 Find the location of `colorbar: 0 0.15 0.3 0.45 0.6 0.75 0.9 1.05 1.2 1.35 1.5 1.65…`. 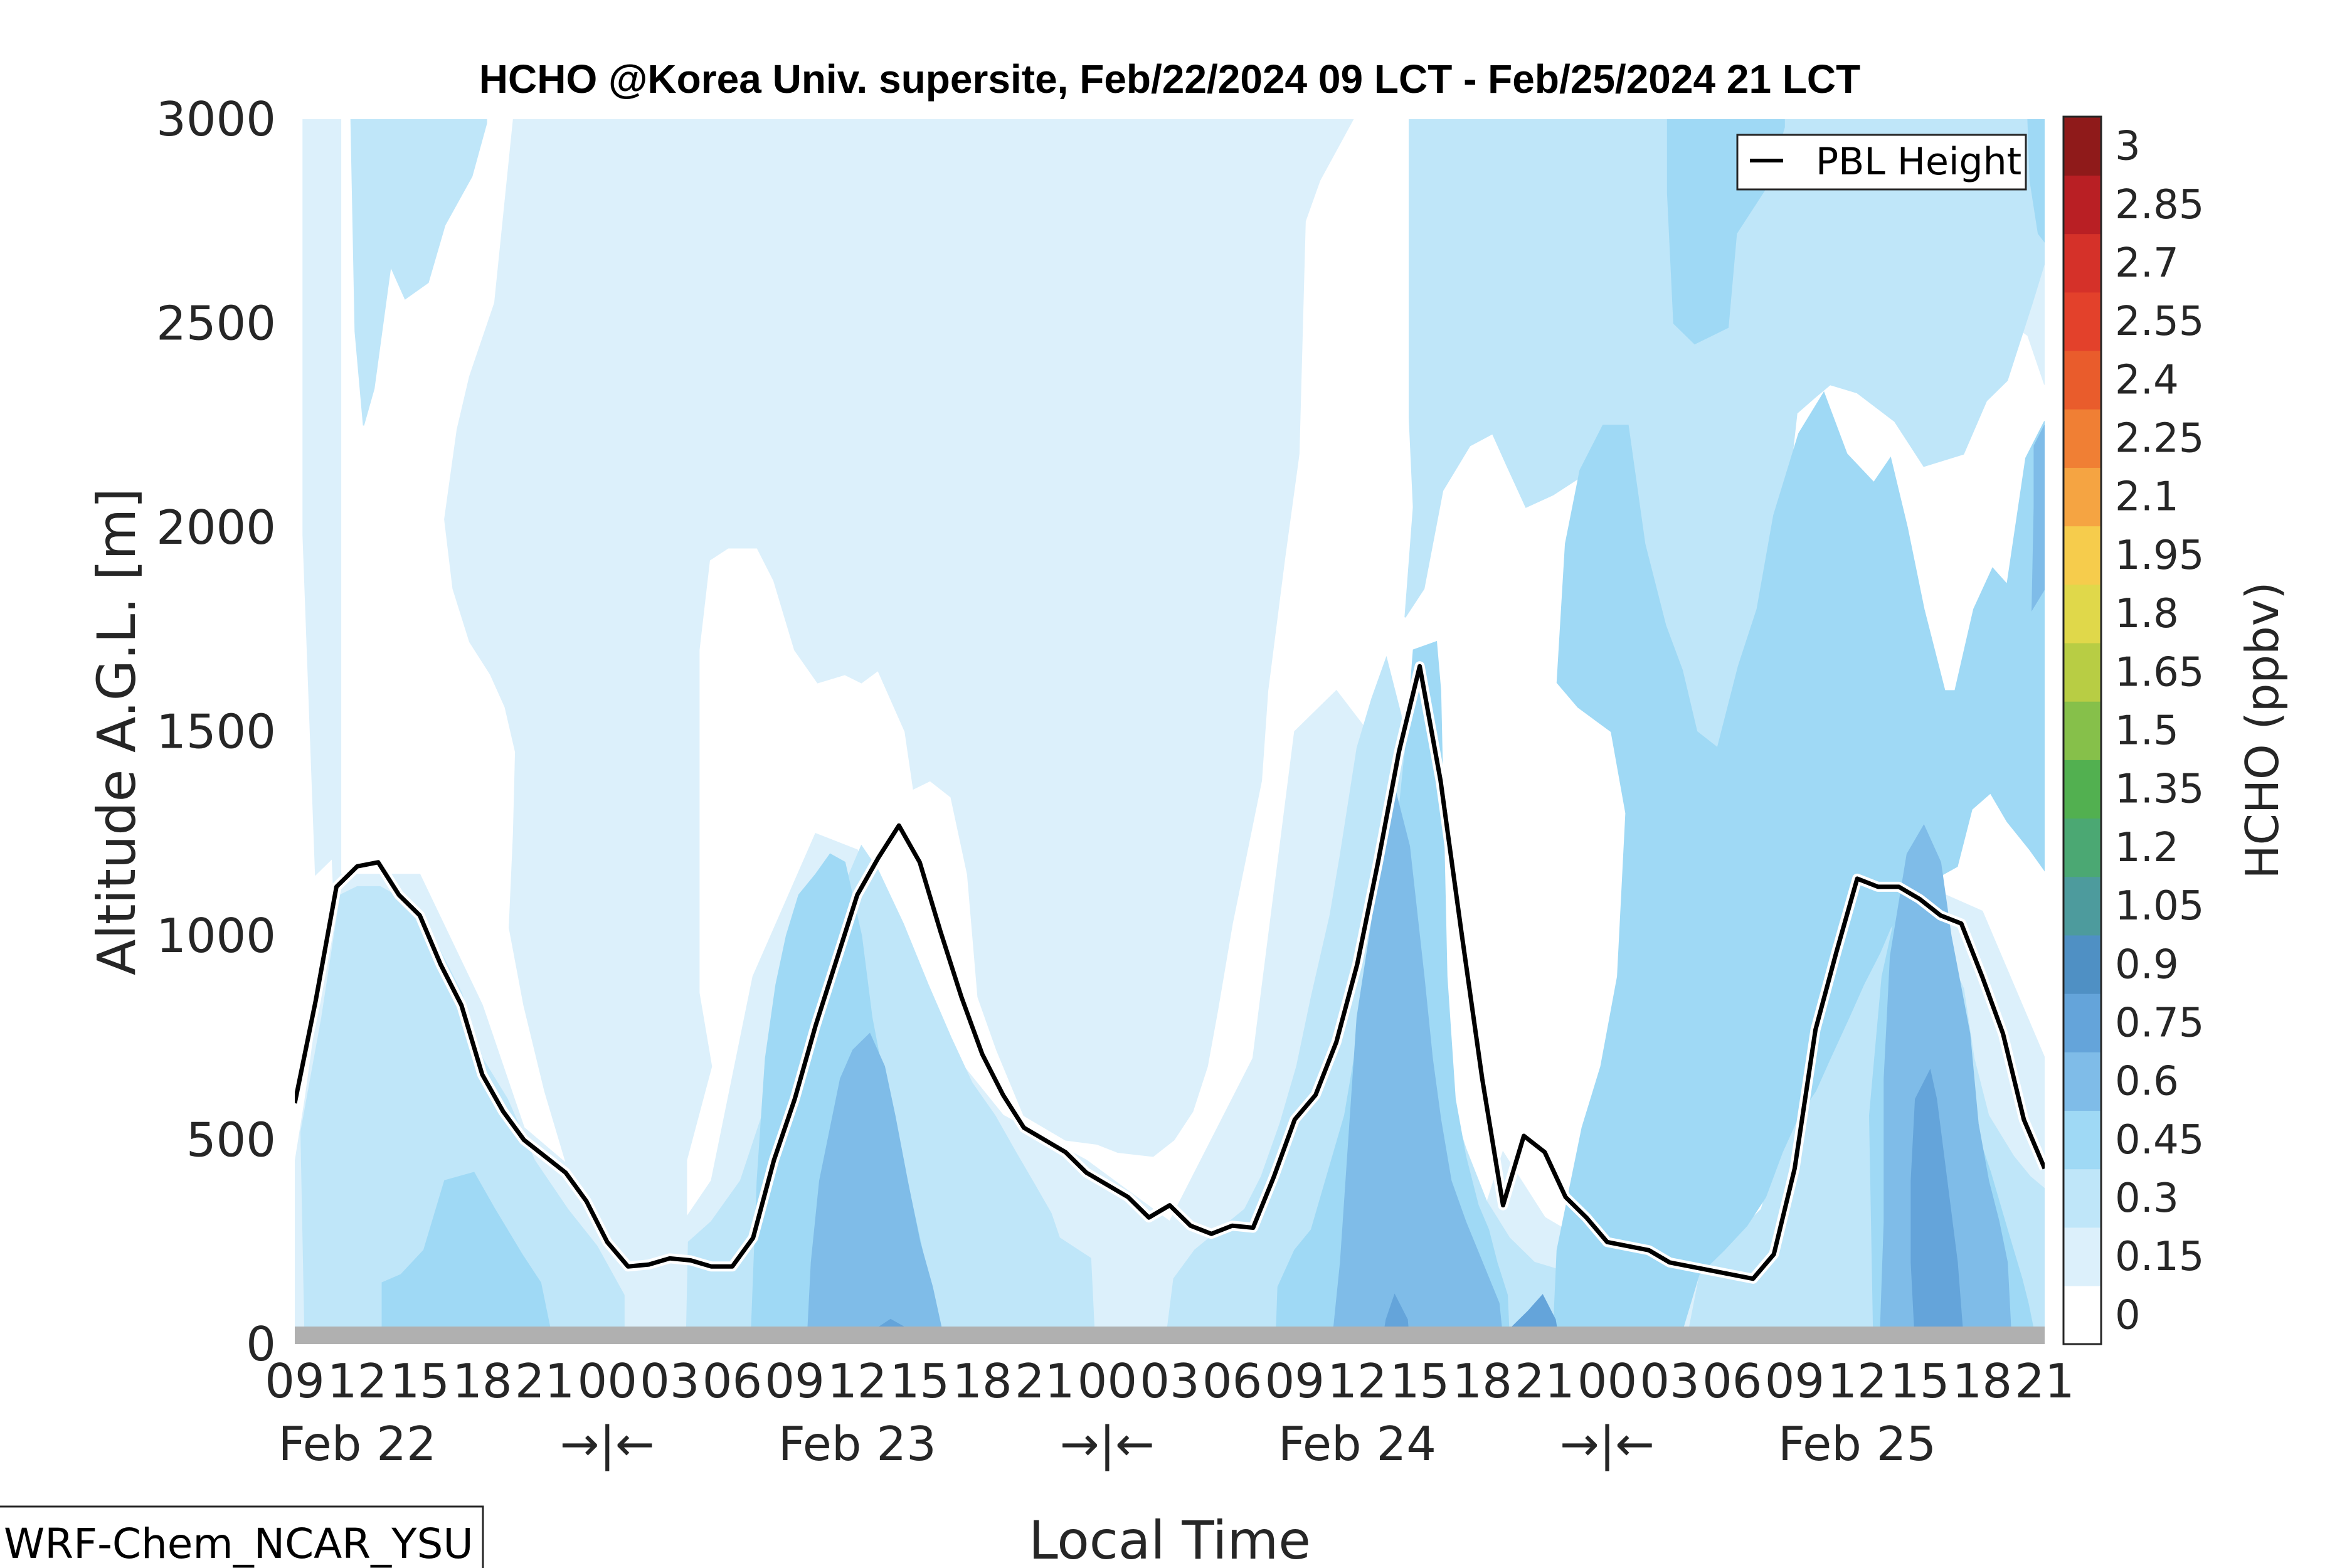

colorbar: 0 0.15 0.3 0.45 0.6 0.75 0.9 1.05 1.2 1.35 1.5 1.65… is located at coordinates (2133, 730).